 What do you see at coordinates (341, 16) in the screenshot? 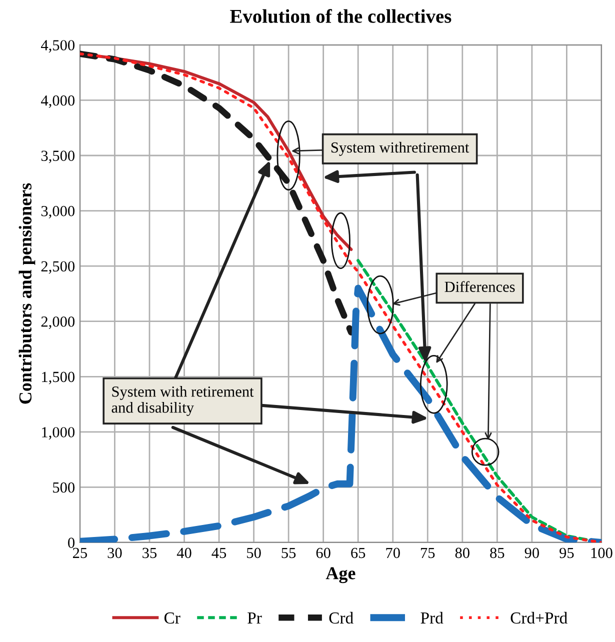
I see `chart-title: Evolution of the collectives` at bounding box center [341, 16].